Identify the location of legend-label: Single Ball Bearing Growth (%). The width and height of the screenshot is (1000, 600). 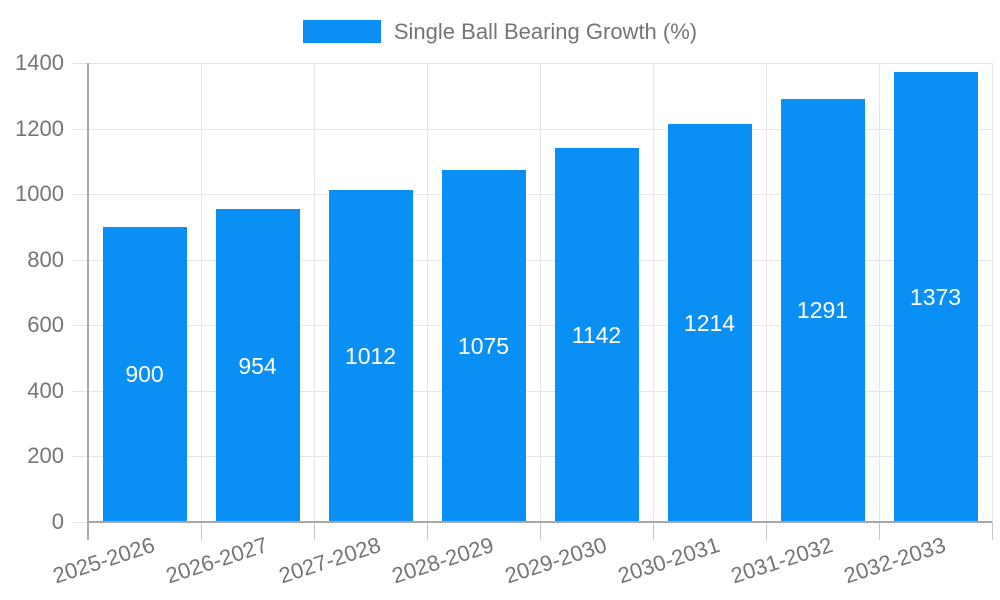
(545, 31).